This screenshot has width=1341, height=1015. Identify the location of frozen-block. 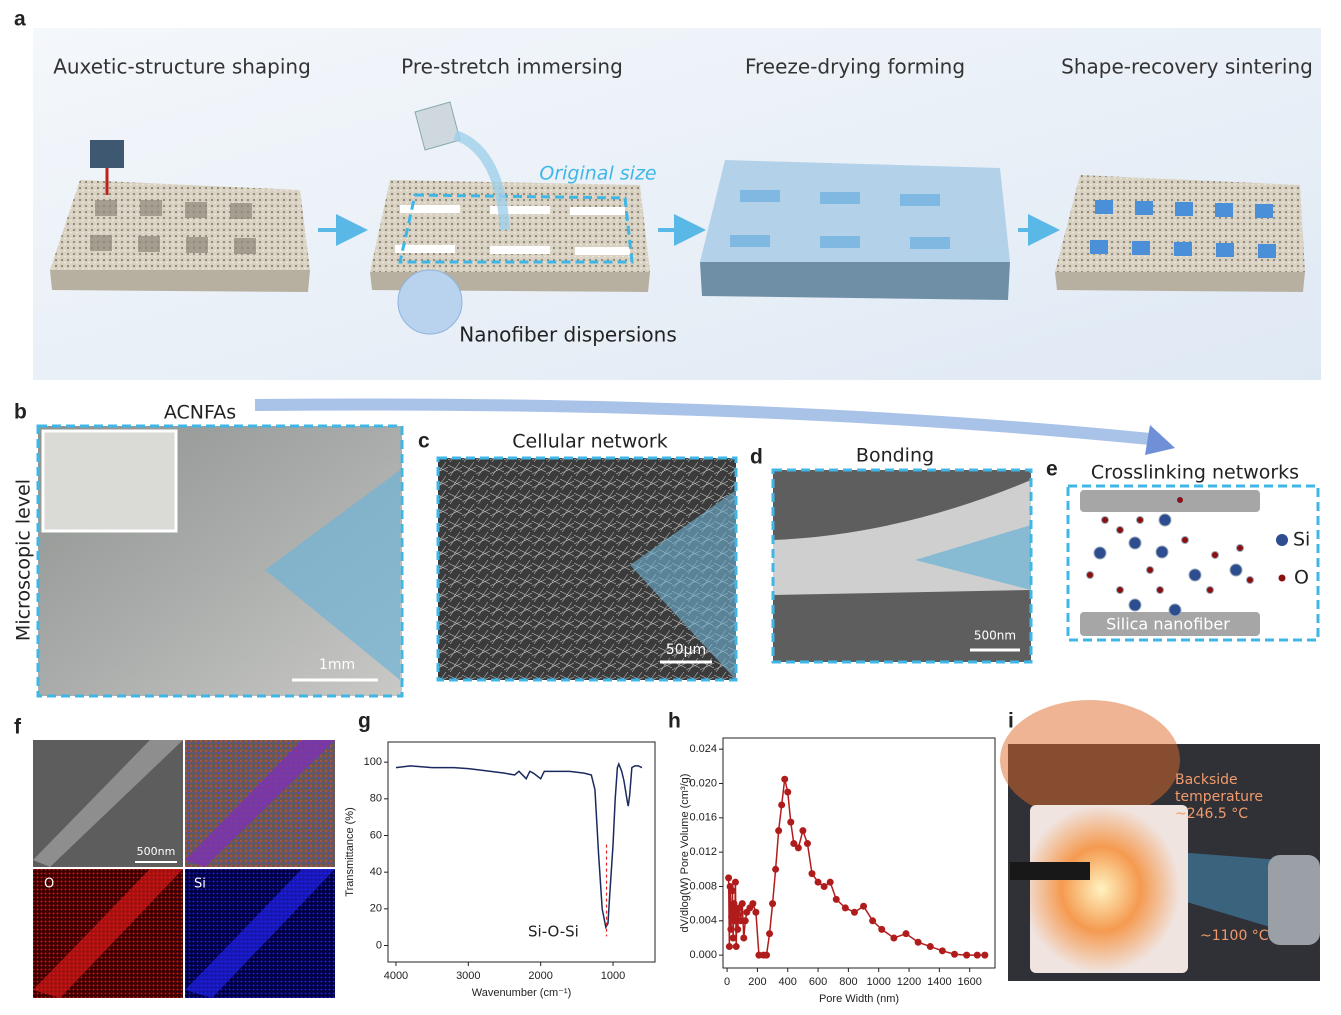
(855, 230).